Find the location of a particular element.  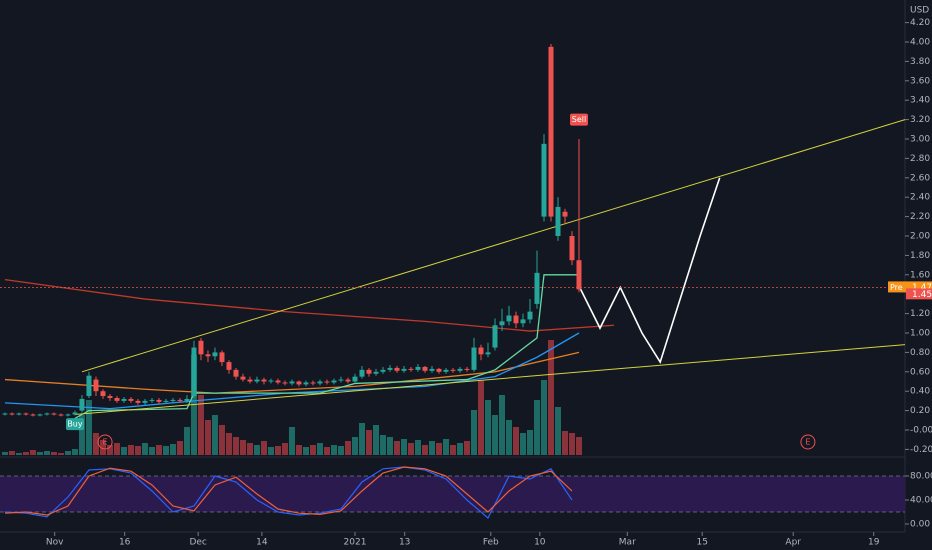

y-tick-label: 3.60 is located at coordinates (920, 81).